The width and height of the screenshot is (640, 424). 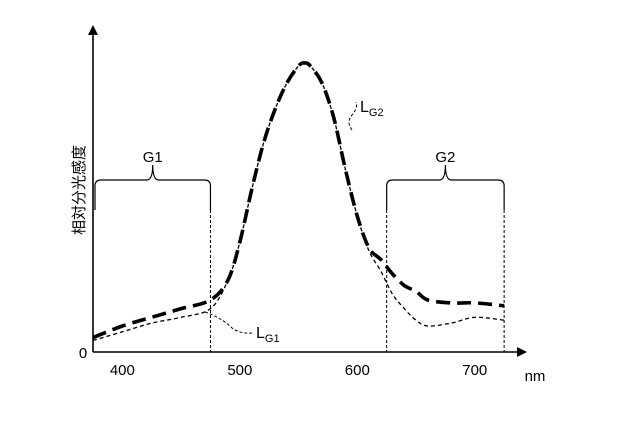 I want to click on x-tick-label: 400, so click(x=122, y=370).